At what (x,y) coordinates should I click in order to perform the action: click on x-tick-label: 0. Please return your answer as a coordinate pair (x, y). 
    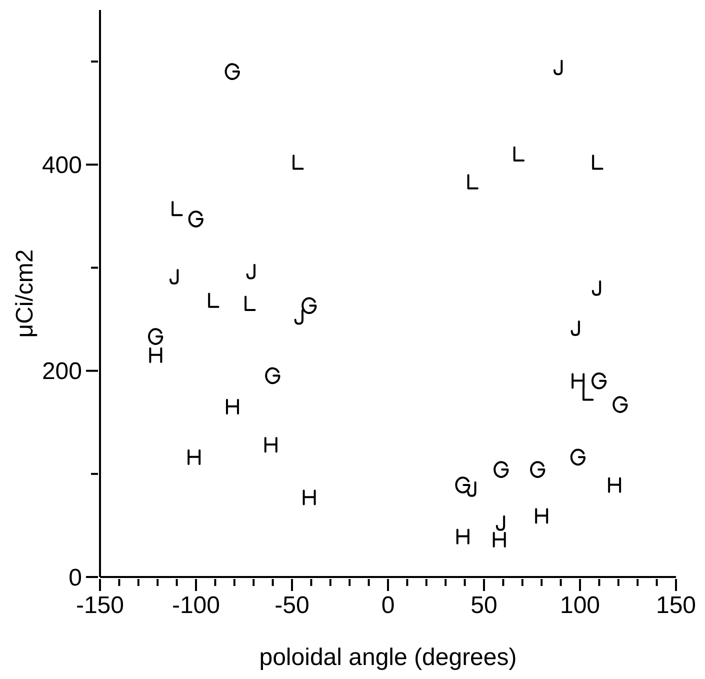
    Looking at the image, I should click on (388, 605).